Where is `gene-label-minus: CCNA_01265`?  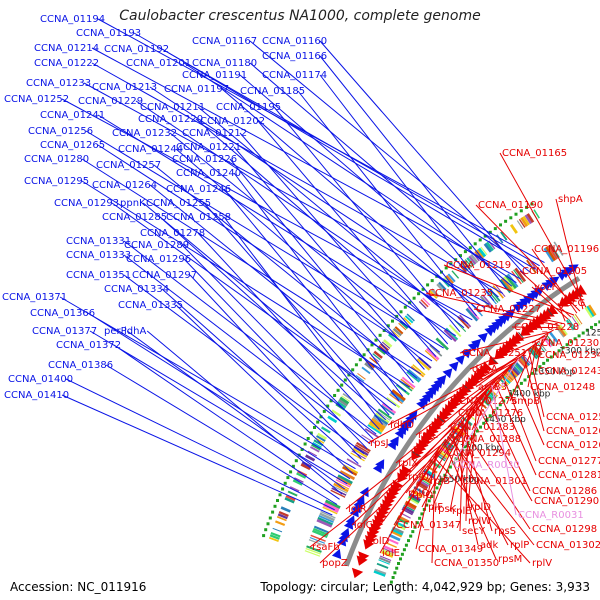
gene-label-minus: CCNA_01265 is located at coordinates (72, 145).